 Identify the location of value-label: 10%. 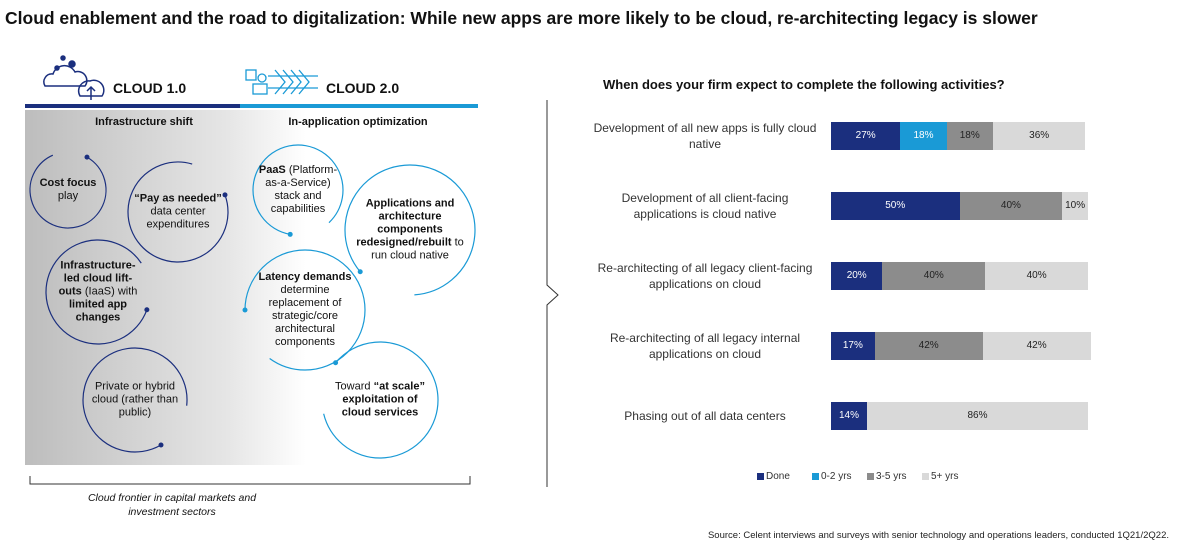
(1075, 205).